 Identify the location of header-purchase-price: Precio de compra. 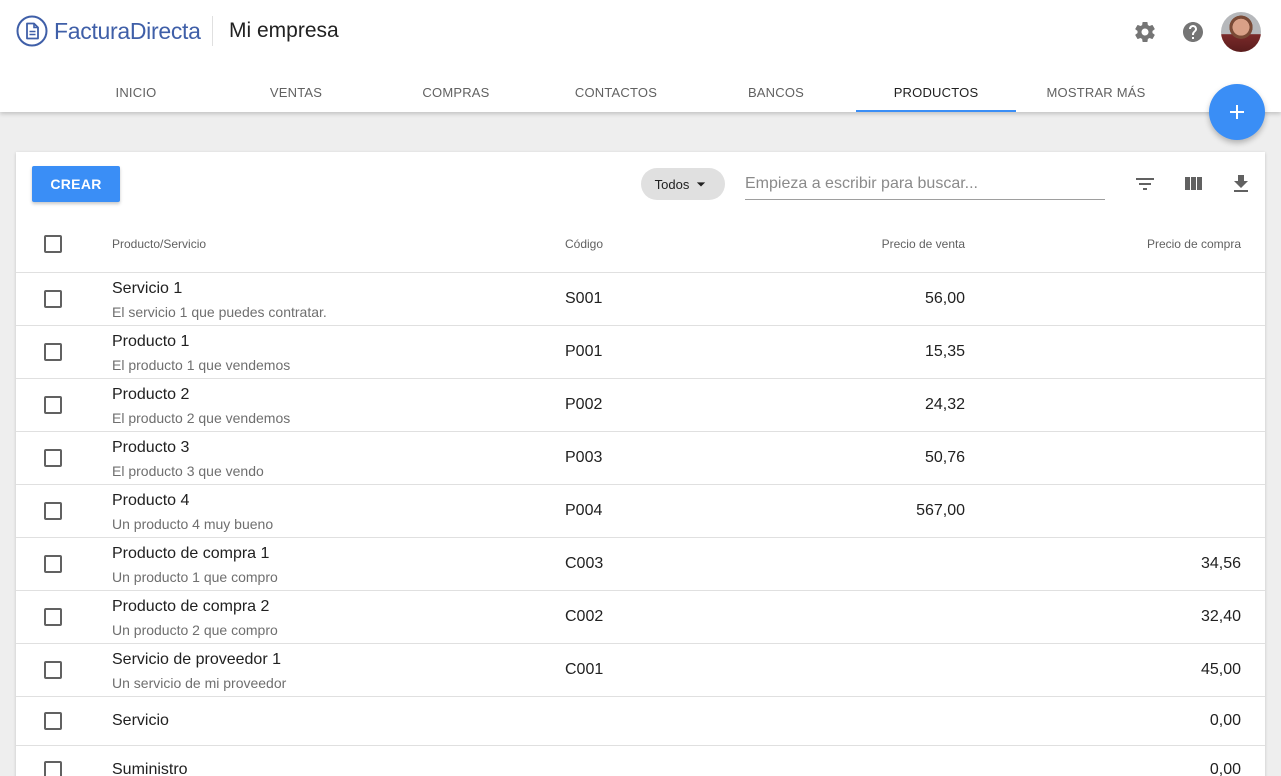
(1193, 244).